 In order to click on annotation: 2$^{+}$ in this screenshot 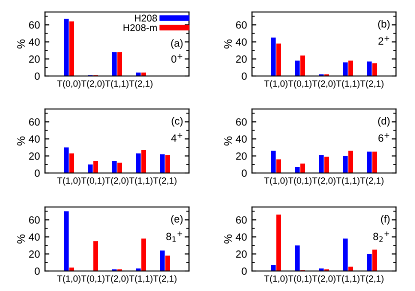, I will do `click(384, 40)`.